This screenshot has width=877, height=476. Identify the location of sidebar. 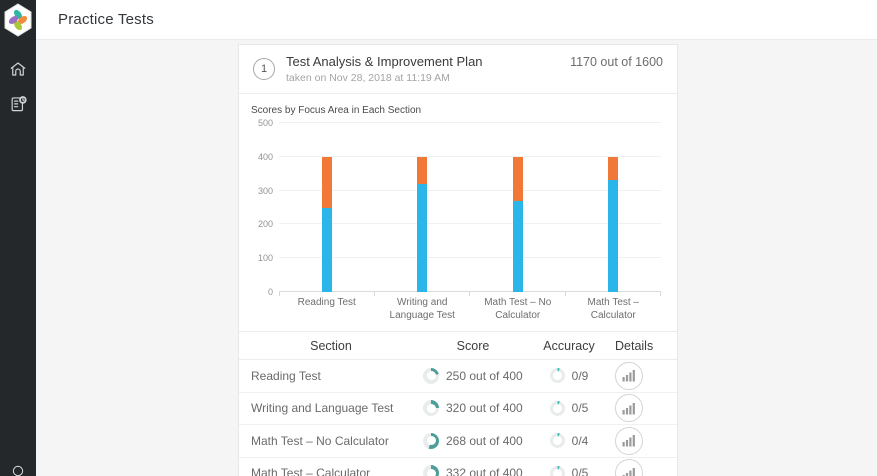
(18, 238).